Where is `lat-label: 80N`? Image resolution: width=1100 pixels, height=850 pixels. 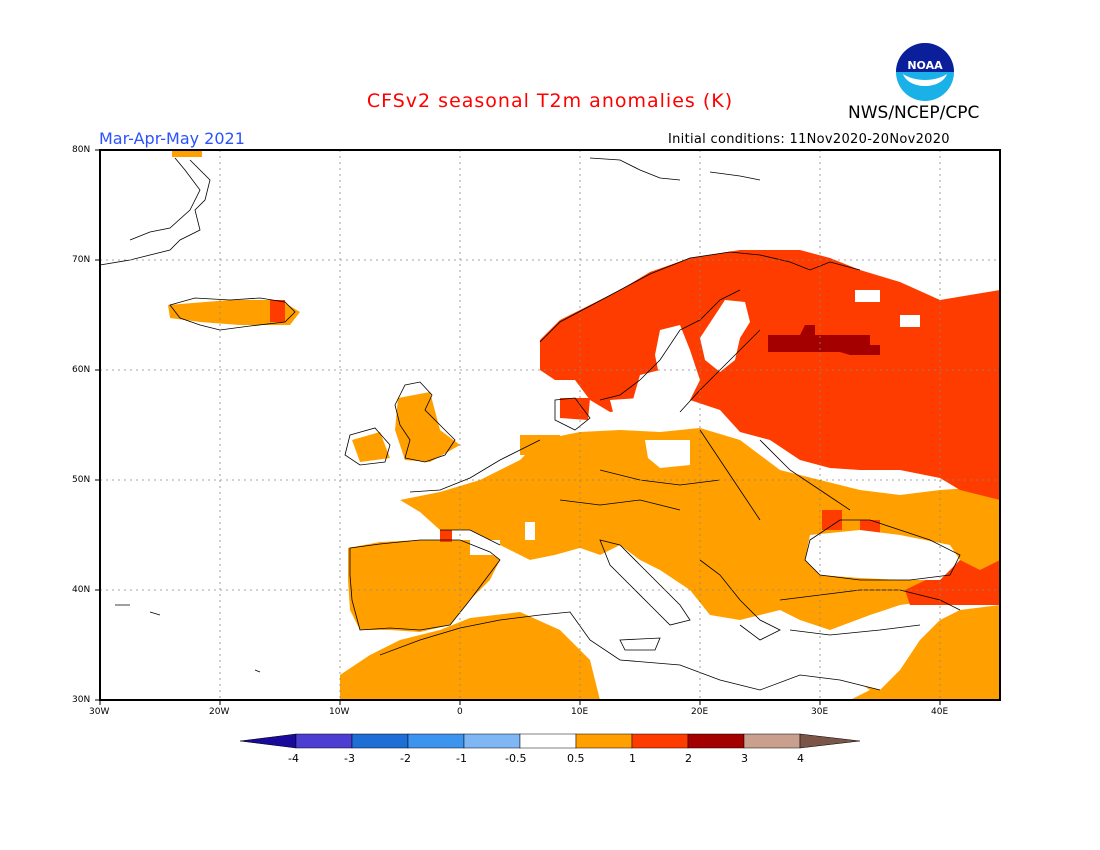 lat-label: 80N is located at coordinates (81, 150).